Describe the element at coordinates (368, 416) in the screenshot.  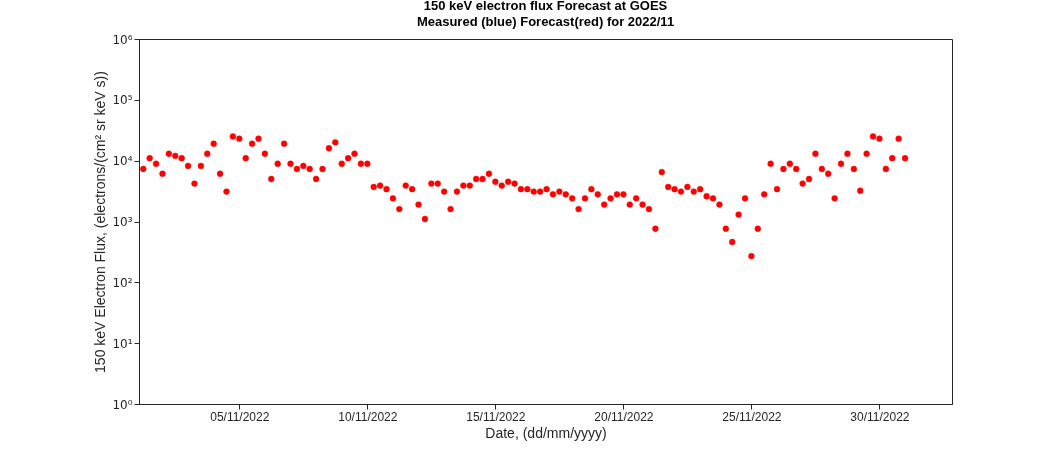
I see `x-tick-label: 10/11/2022` at that location.